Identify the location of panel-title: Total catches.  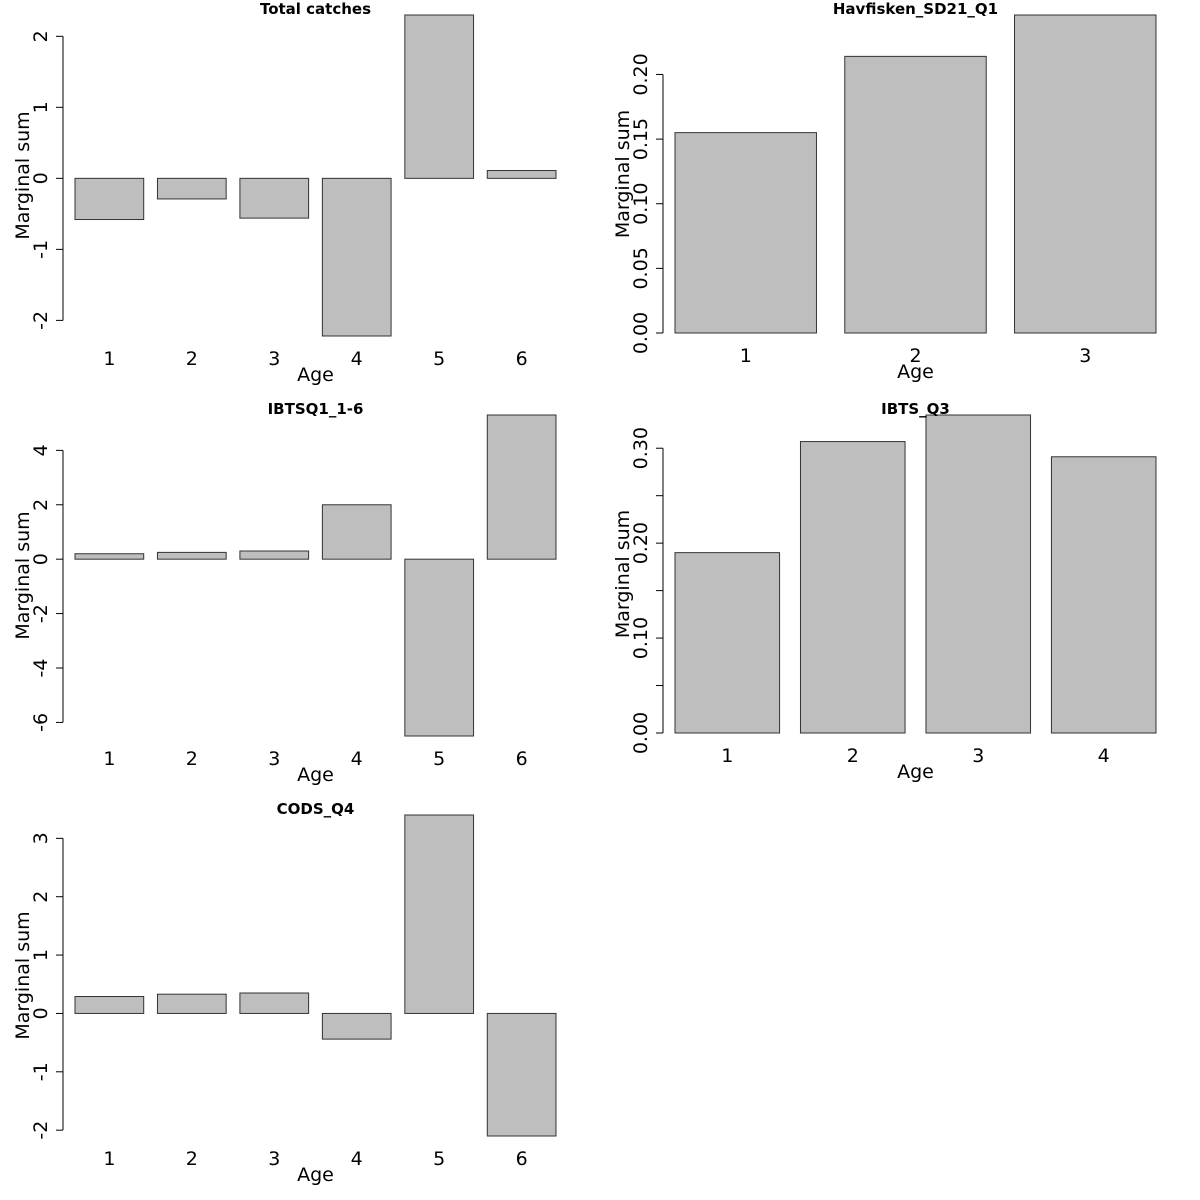
(315, 9).